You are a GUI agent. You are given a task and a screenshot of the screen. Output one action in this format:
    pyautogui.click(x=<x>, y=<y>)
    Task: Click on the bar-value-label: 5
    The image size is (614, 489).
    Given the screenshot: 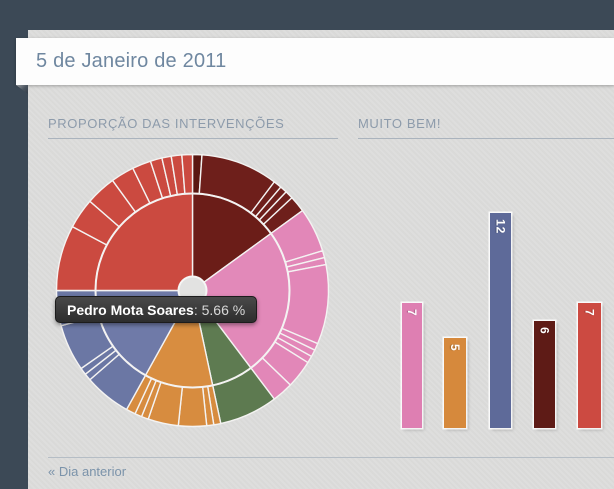 What is the action you would take?
    pyautogui.click(x=455, y=348)
    